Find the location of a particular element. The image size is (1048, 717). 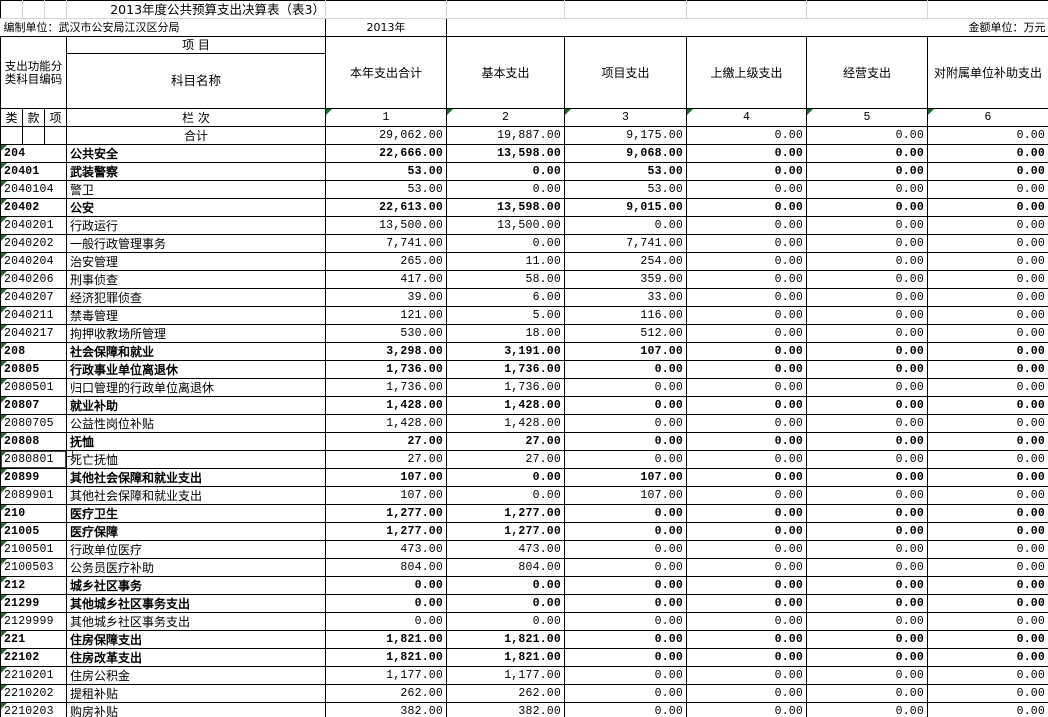

row-value-1: 1,821.00 is located at coordinates (386, 657).